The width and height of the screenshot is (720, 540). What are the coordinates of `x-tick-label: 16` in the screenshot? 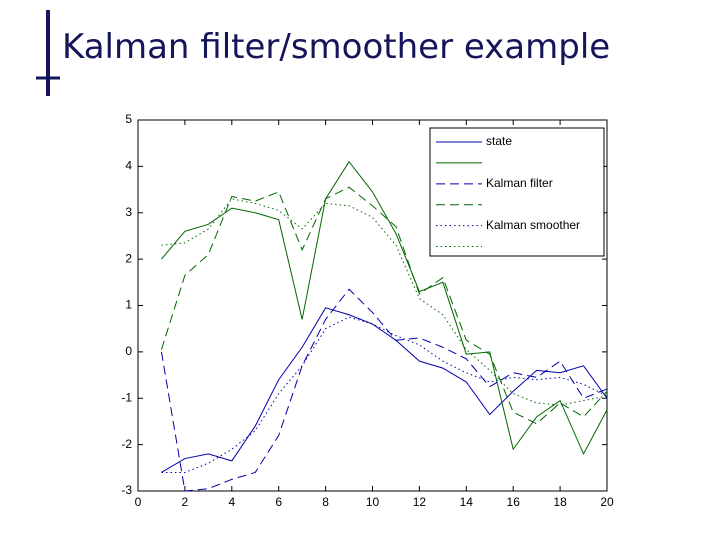 It's located at (514, 502).